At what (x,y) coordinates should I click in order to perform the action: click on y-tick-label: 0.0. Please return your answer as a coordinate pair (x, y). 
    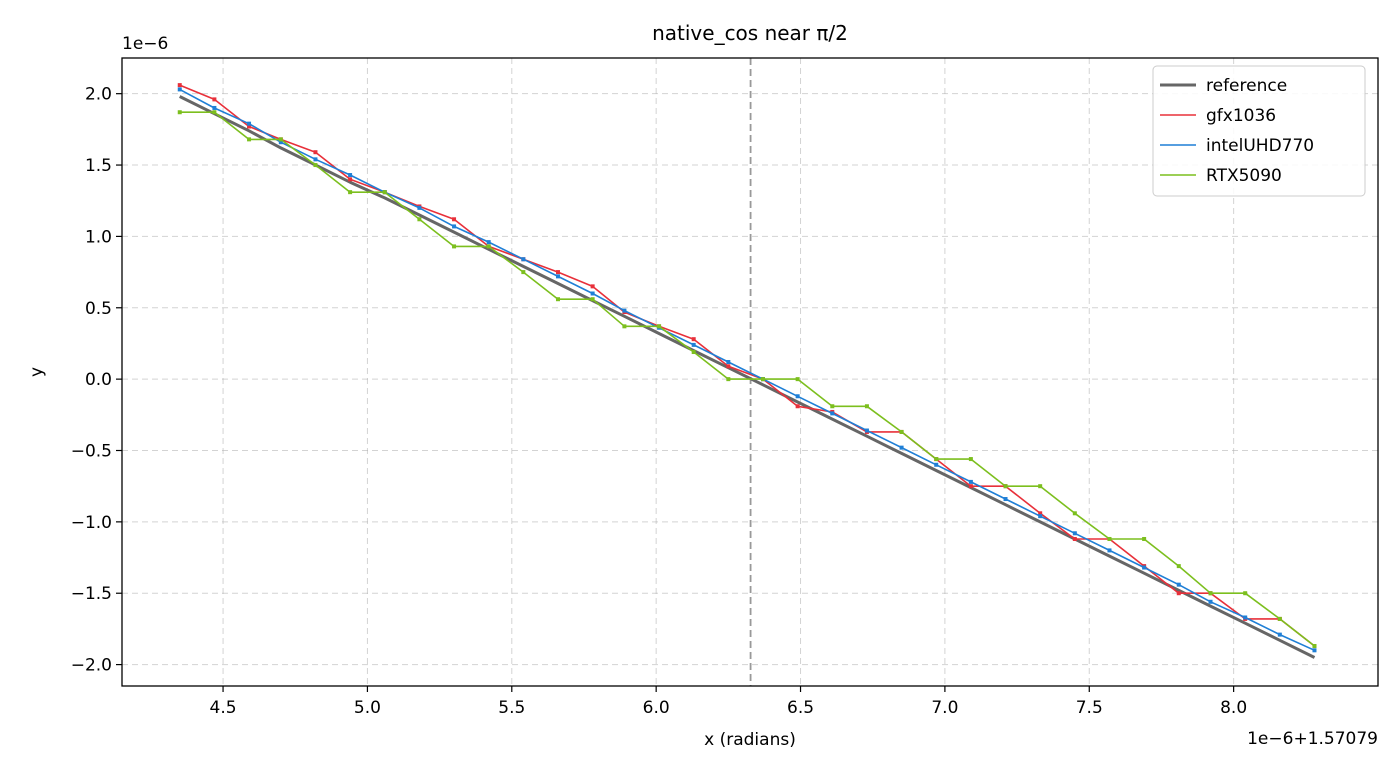
    Looking at the image, I should click on (98, 380).